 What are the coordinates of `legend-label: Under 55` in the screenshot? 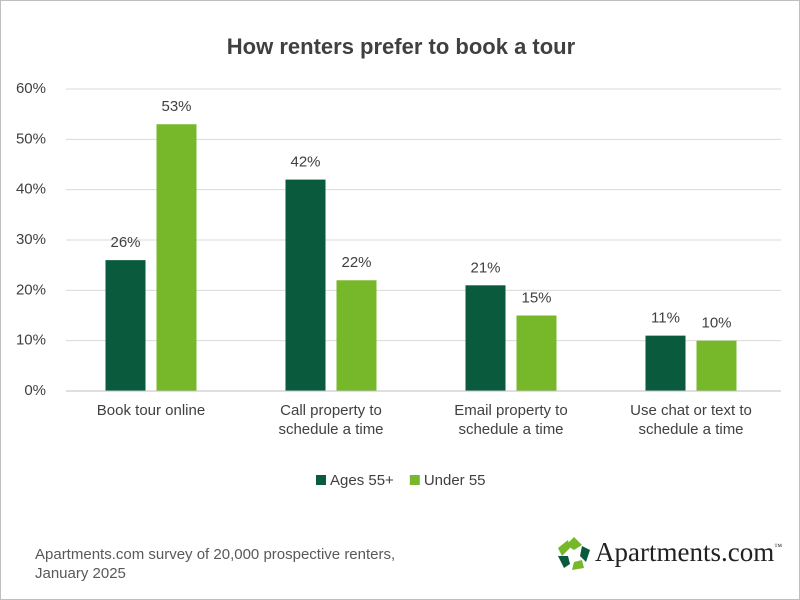 It's located at (455, 480).